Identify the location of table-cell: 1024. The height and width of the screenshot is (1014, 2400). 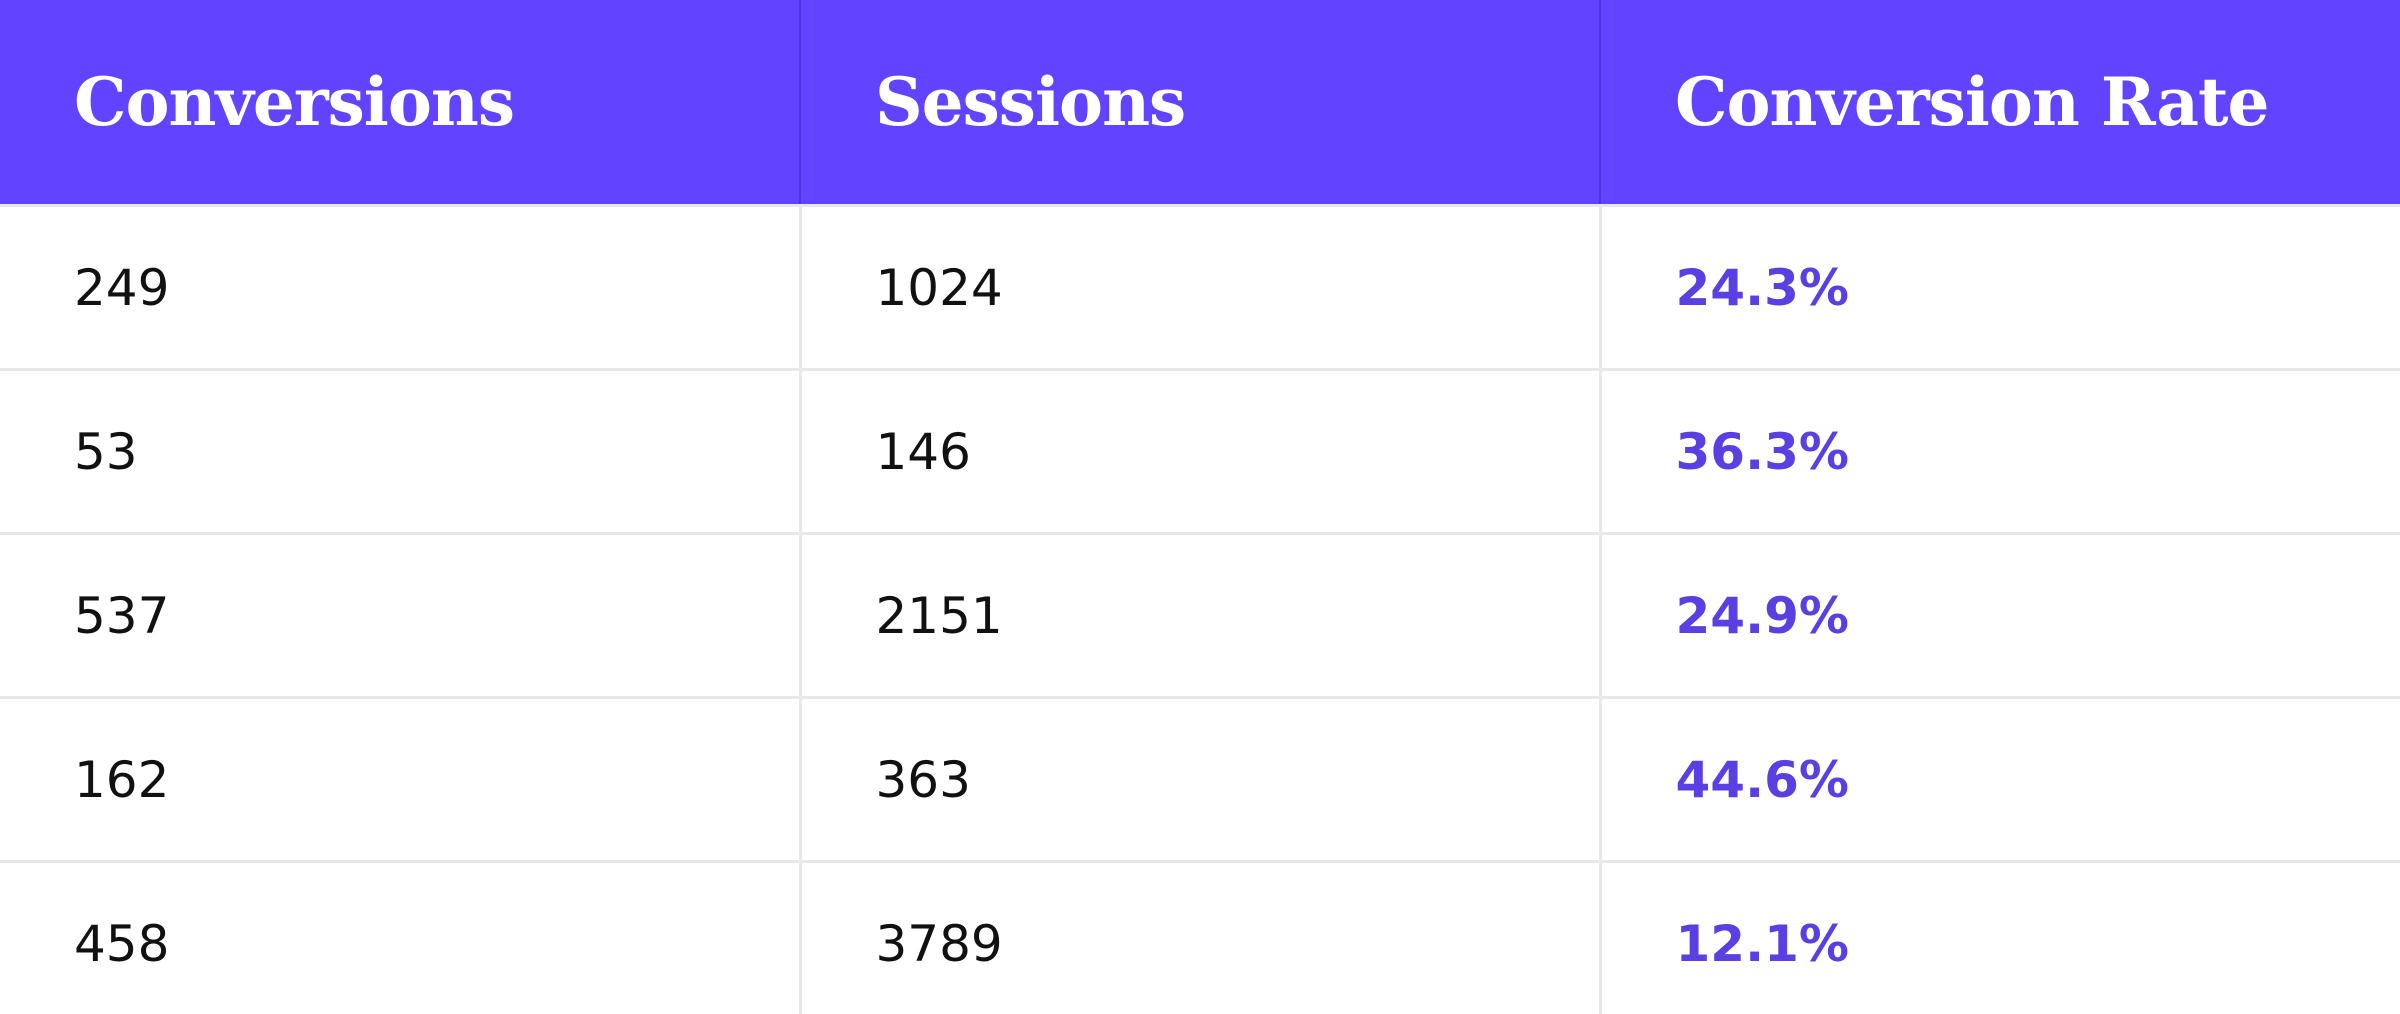
(1199, 287).